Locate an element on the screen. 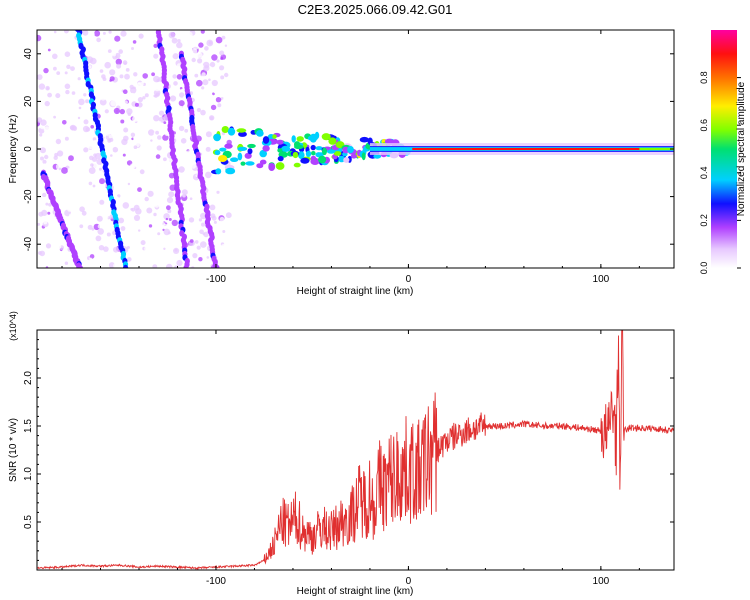  colorbar-tick-label: 0.2 is located at coordinates (704, 220).